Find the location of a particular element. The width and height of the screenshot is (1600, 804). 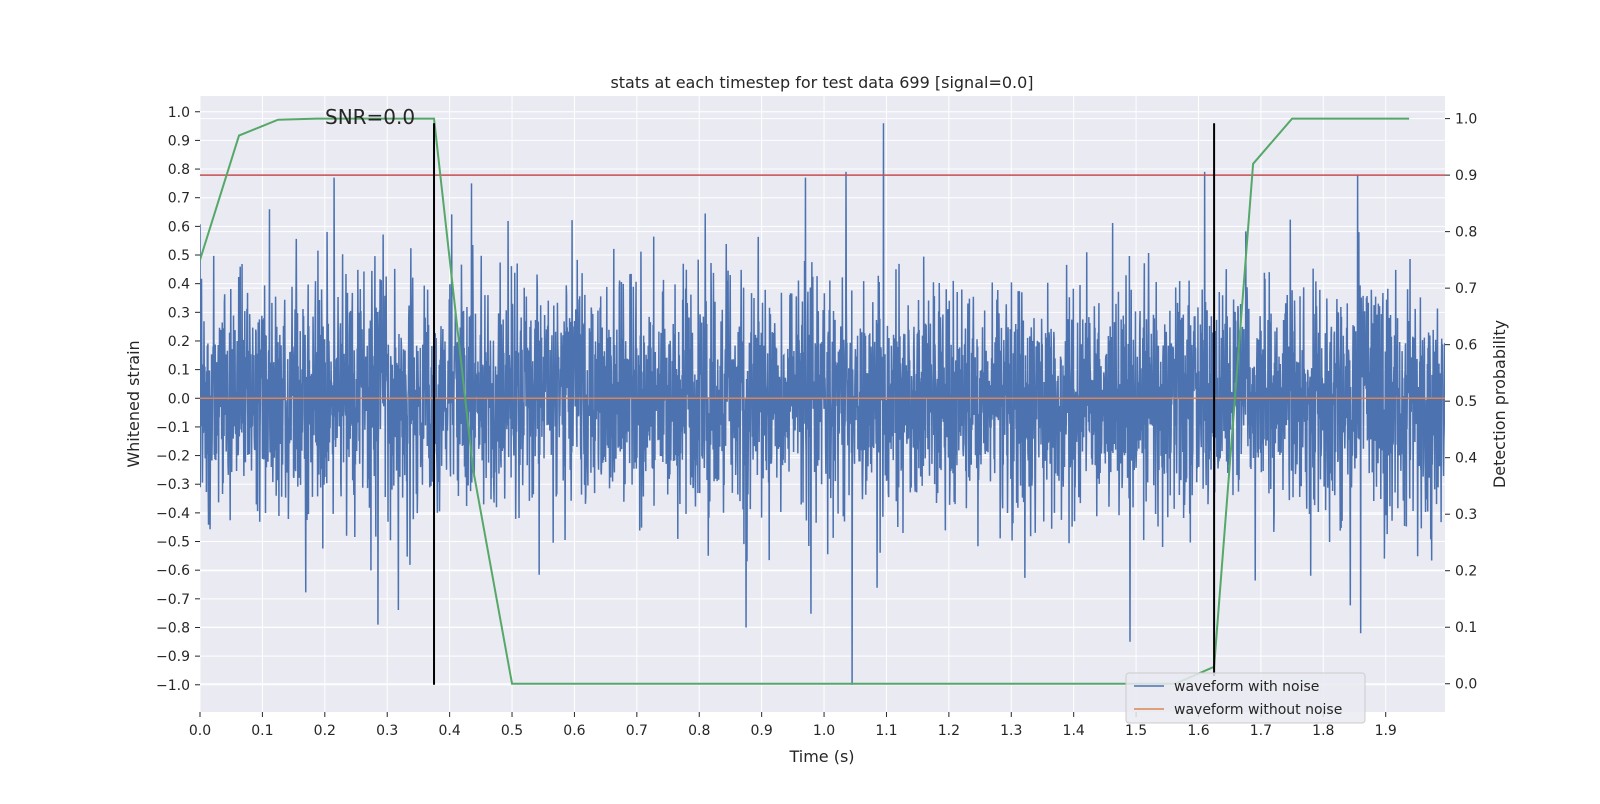

y-left-tick-label: 0.4 is located at coordinates (179, 285).